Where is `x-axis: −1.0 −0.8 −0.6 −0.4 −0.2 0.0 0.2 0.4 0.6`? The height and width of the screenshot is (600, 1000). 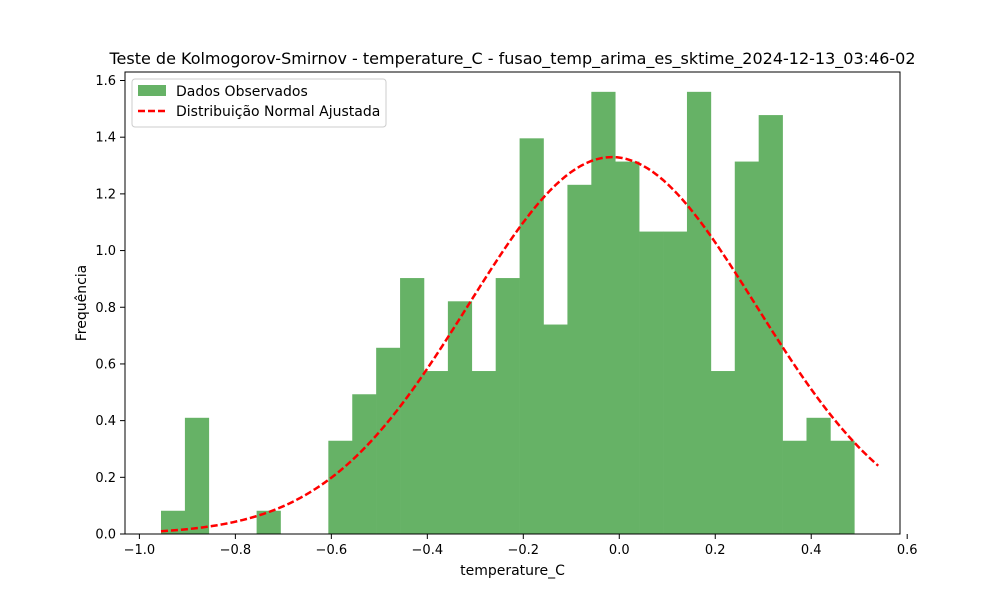
x-axis: −1.0 −0.8 −0.6 −0.4 −0.2 0.0 0.2 0.4 0.6 is located at coordinates (521, 546).